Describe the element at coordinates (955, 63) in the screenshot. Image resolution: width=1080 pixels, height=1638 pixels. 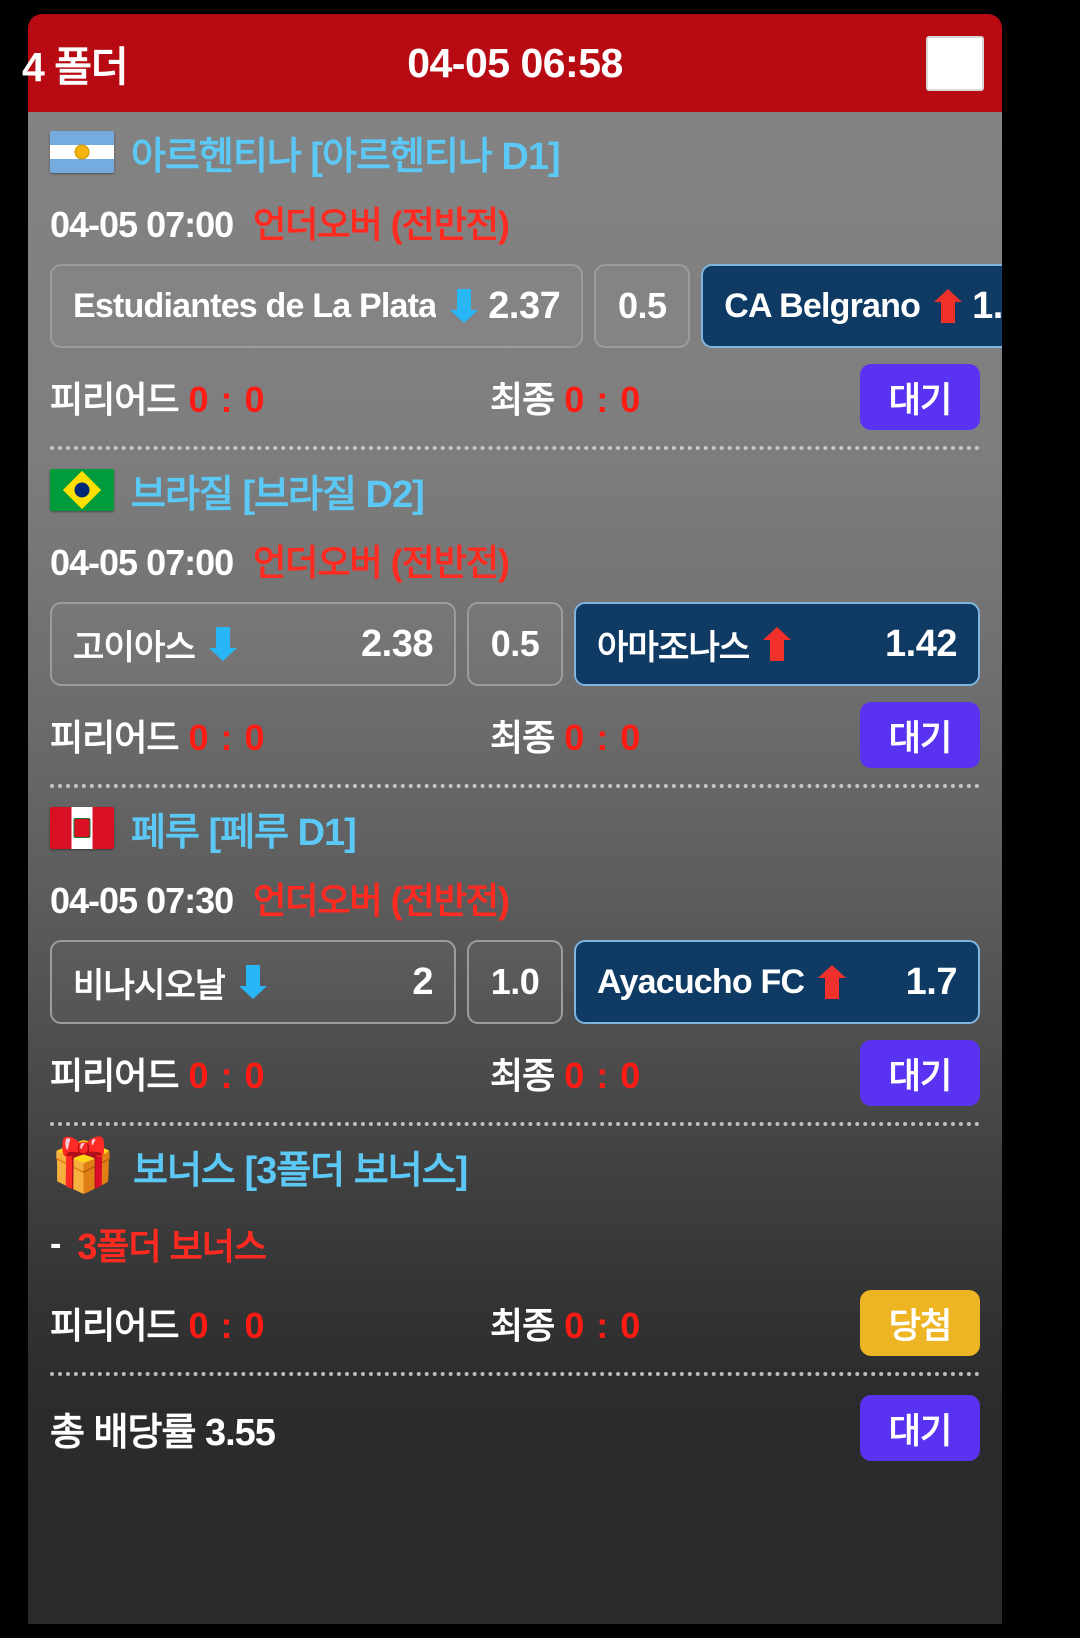
I see `close-square-icon` at that location.